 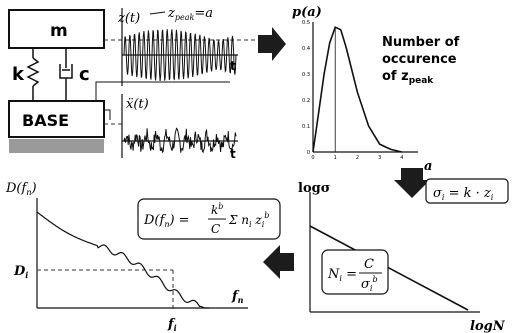 What do you see at coordinates (84, 74) in the screenshot?
I see `damper-label: c` at bounding box center [84, 74].